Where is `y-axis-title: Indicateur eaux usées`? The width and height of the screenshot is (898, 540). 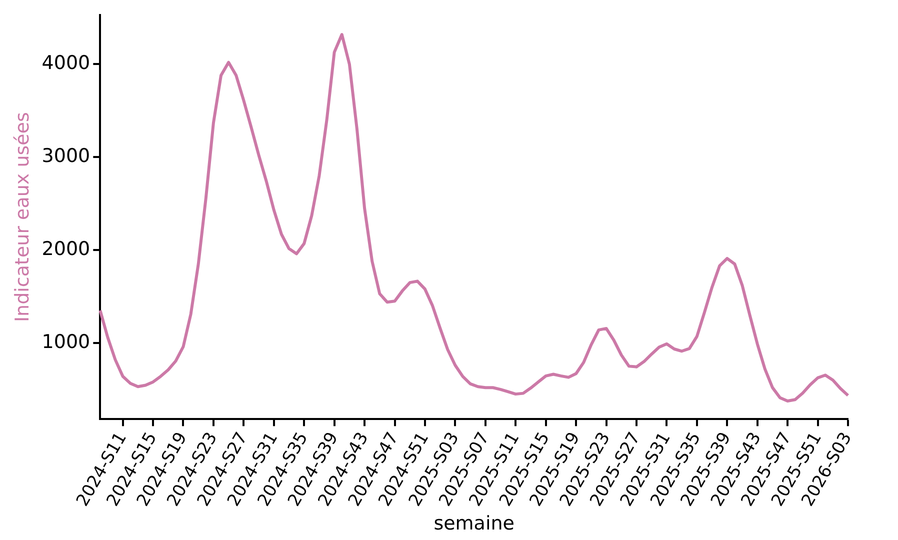
y-axis-title: Indicateur eaux usées is located at coordinates (22, 217).